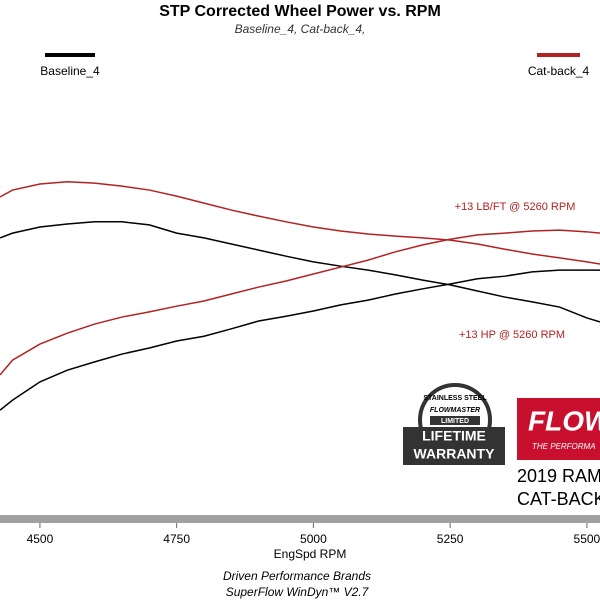 The width and height of the screenshot is (600, 600). Describe the element at coordinates (310, 554) in the screenshot. I see `x-axis-label: EngSpd RPM` at that location.